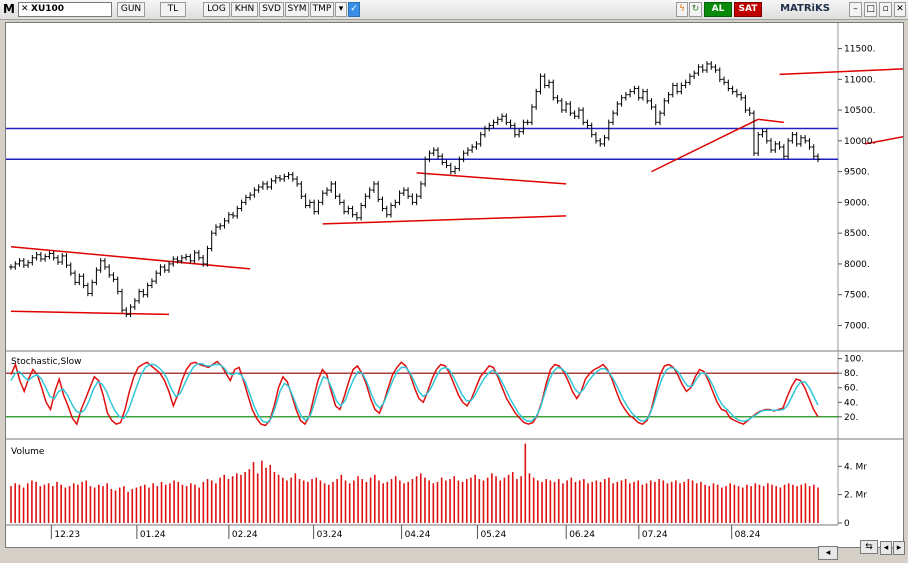 Image resolution: width=908 pixels, height=563 pixels. I want to click on price-tick-label: 10500., so click(860, 111).